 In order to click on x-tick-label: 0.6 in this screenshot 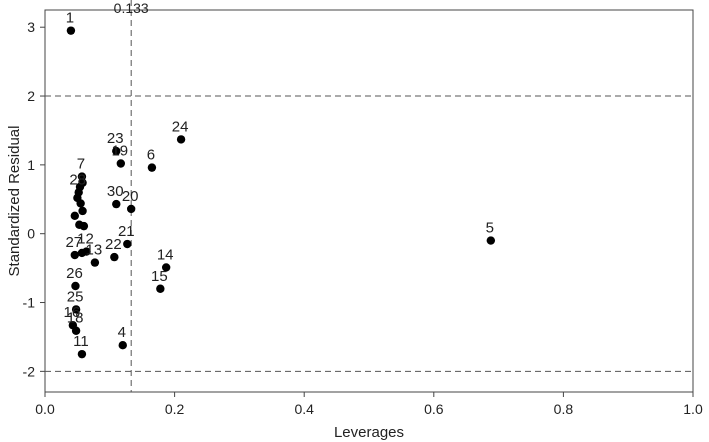, I will do `click(434, 409)`.